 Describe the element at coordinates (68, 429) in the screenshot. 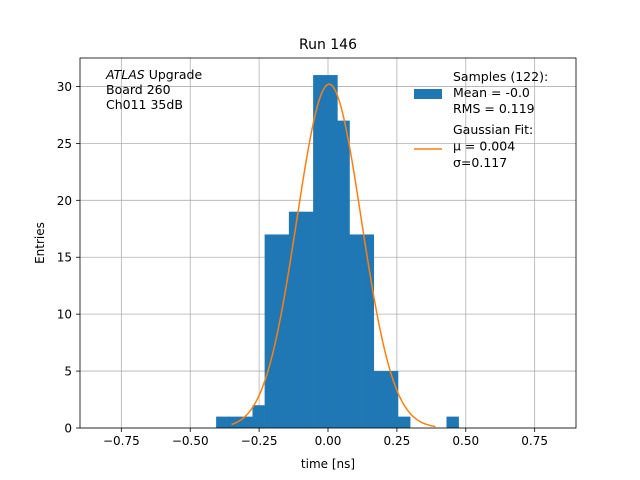

I see `y-tick-label: 0` at that location.